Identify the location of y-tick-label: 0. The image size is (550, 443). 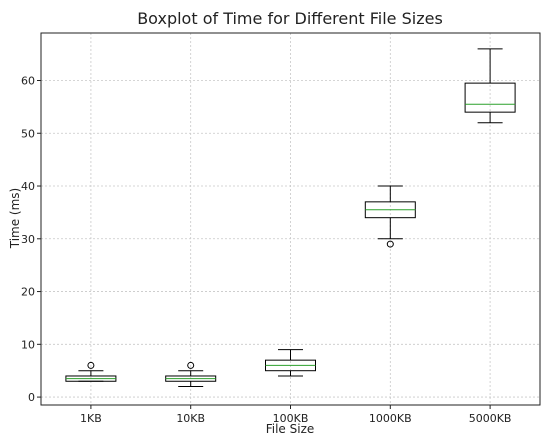
(31, 397).